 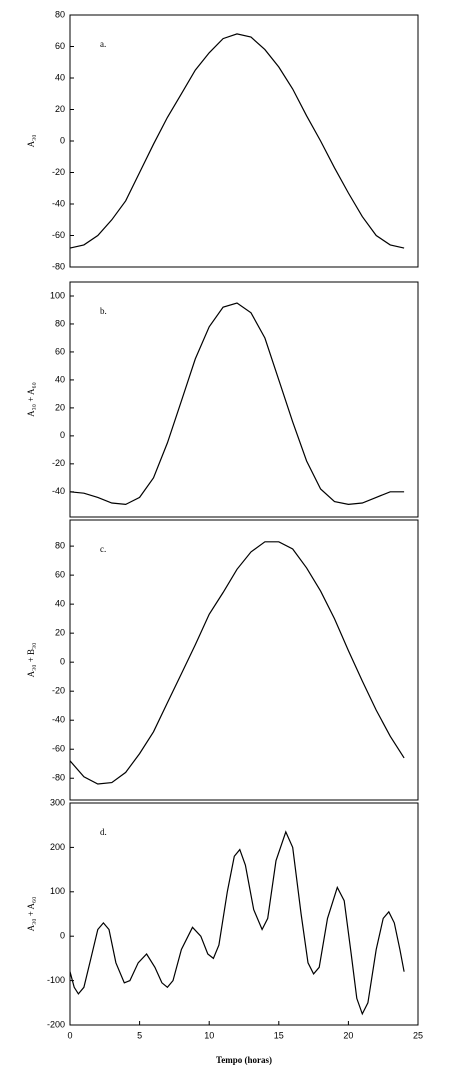 I want to click on x-tick-label: 10, so click(x=209, y=1035).